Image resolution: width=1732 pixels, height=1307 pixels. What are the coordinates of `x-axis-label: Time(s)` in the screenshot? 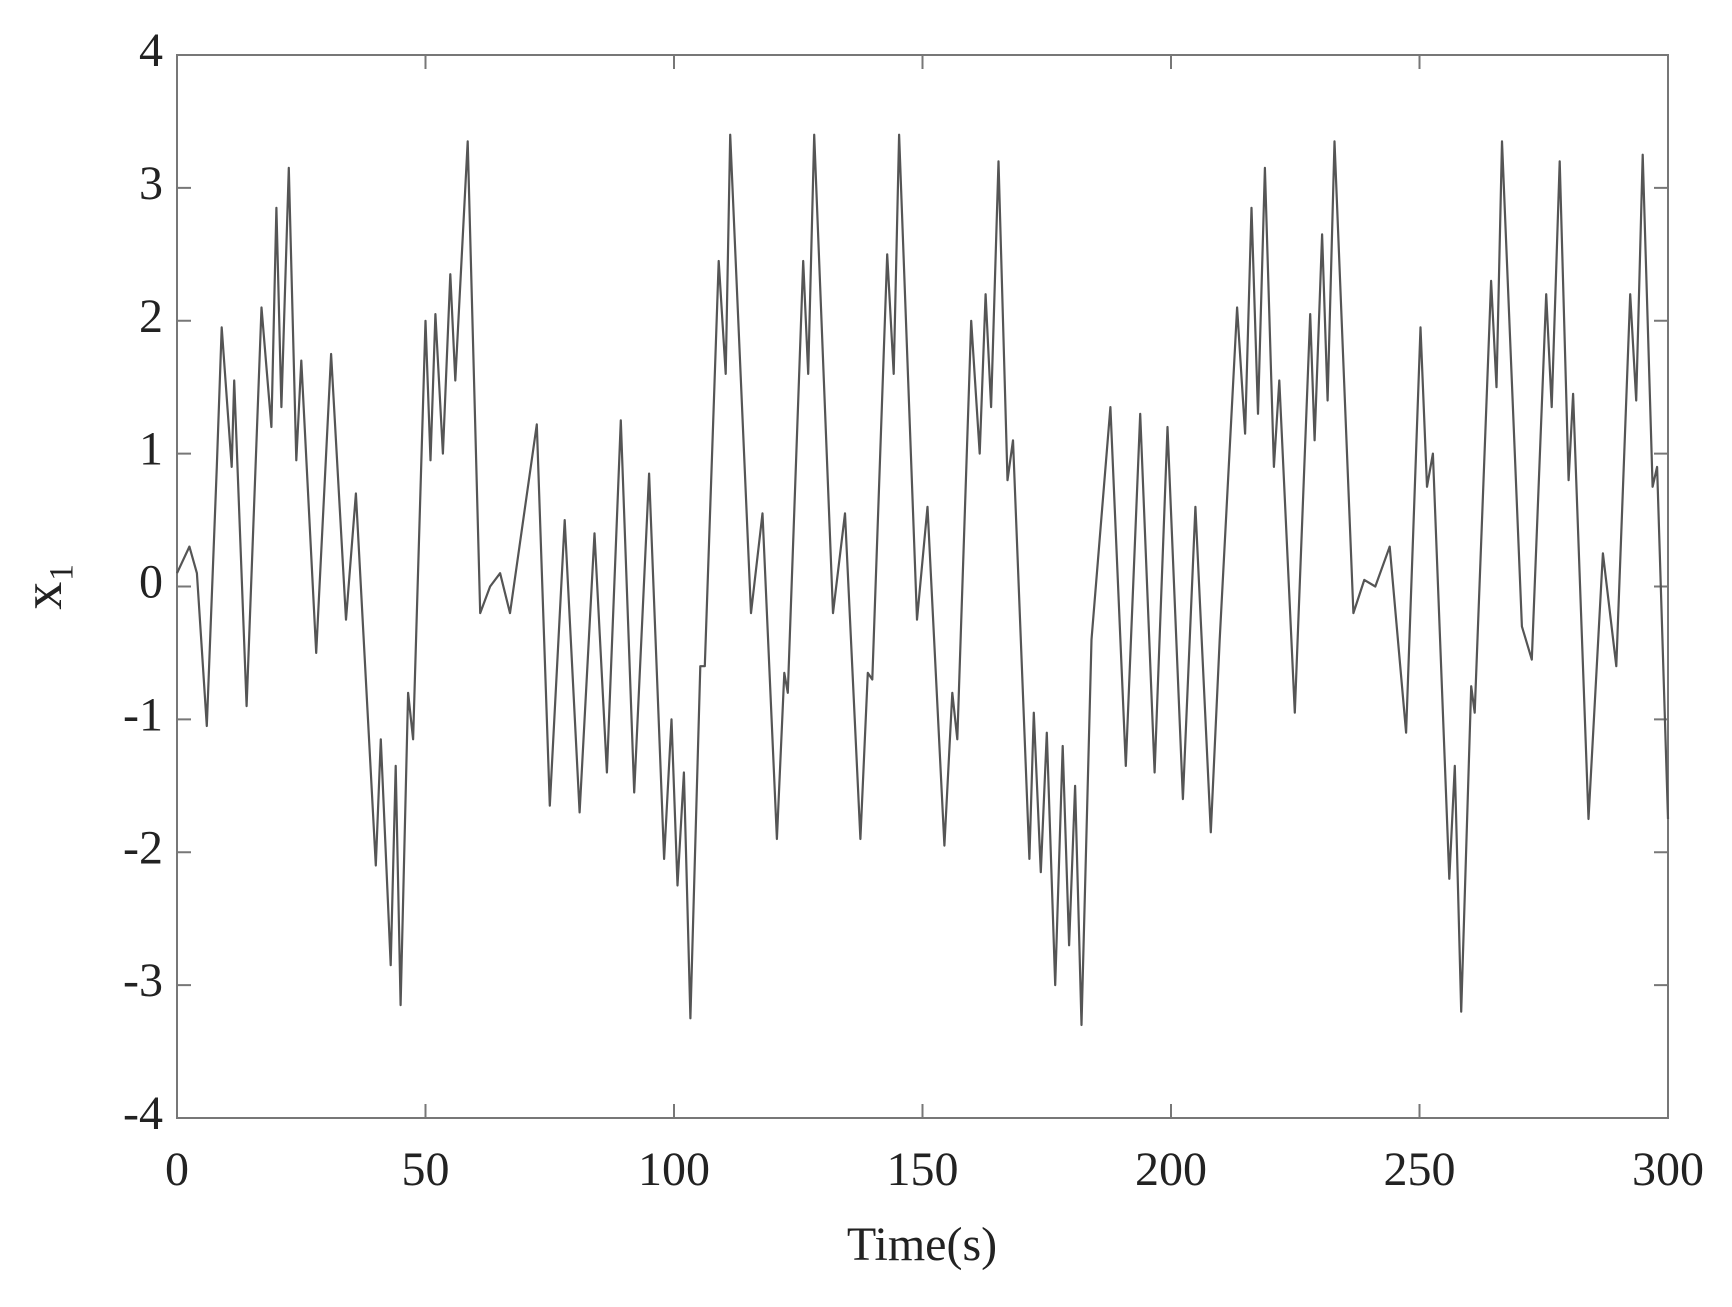 It's located at (922, 1244).